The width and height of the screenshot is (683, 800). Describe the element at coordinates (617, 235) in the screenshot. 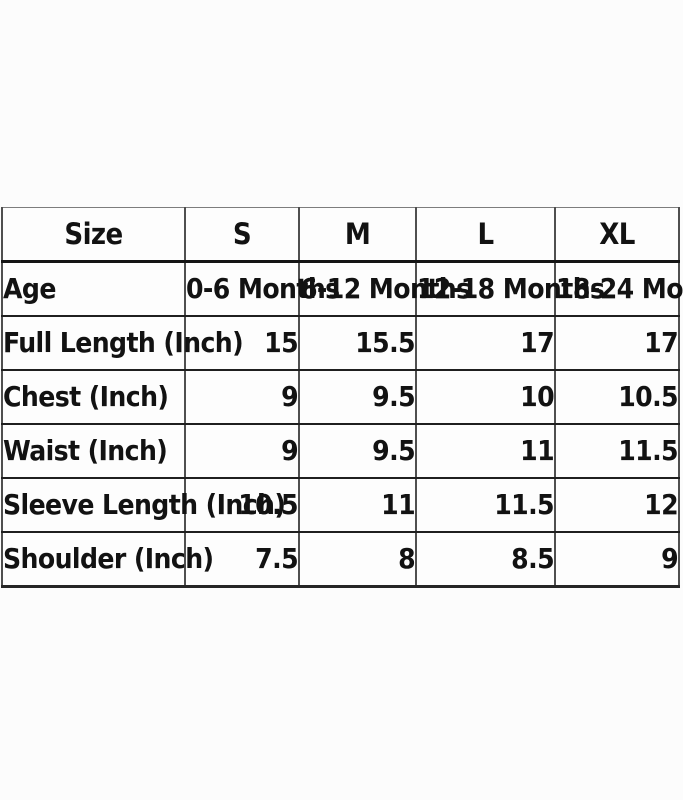

I see `column-header-xl: XL` at that location.